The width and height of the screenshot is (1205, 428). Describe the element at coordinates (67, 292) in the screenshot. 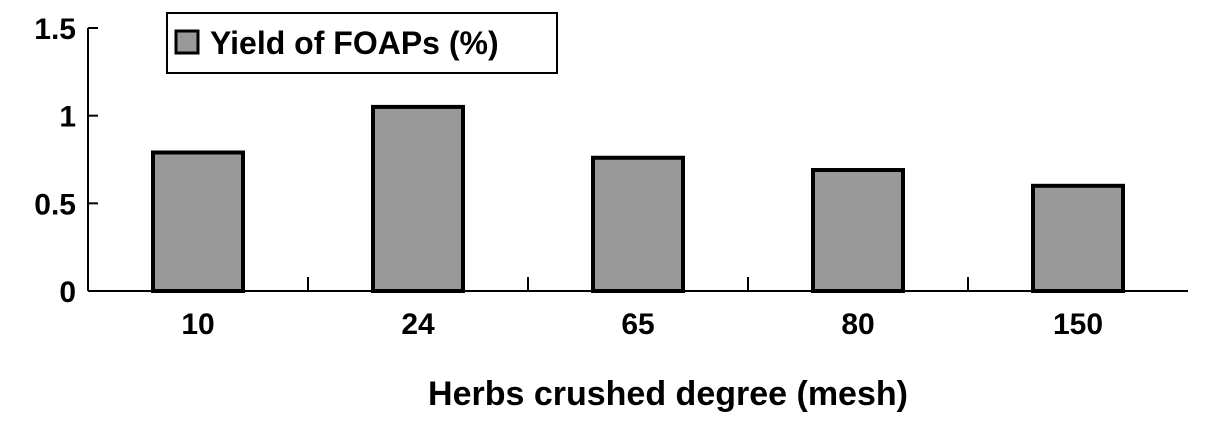

I see `y-tick-label: 0` at that location.